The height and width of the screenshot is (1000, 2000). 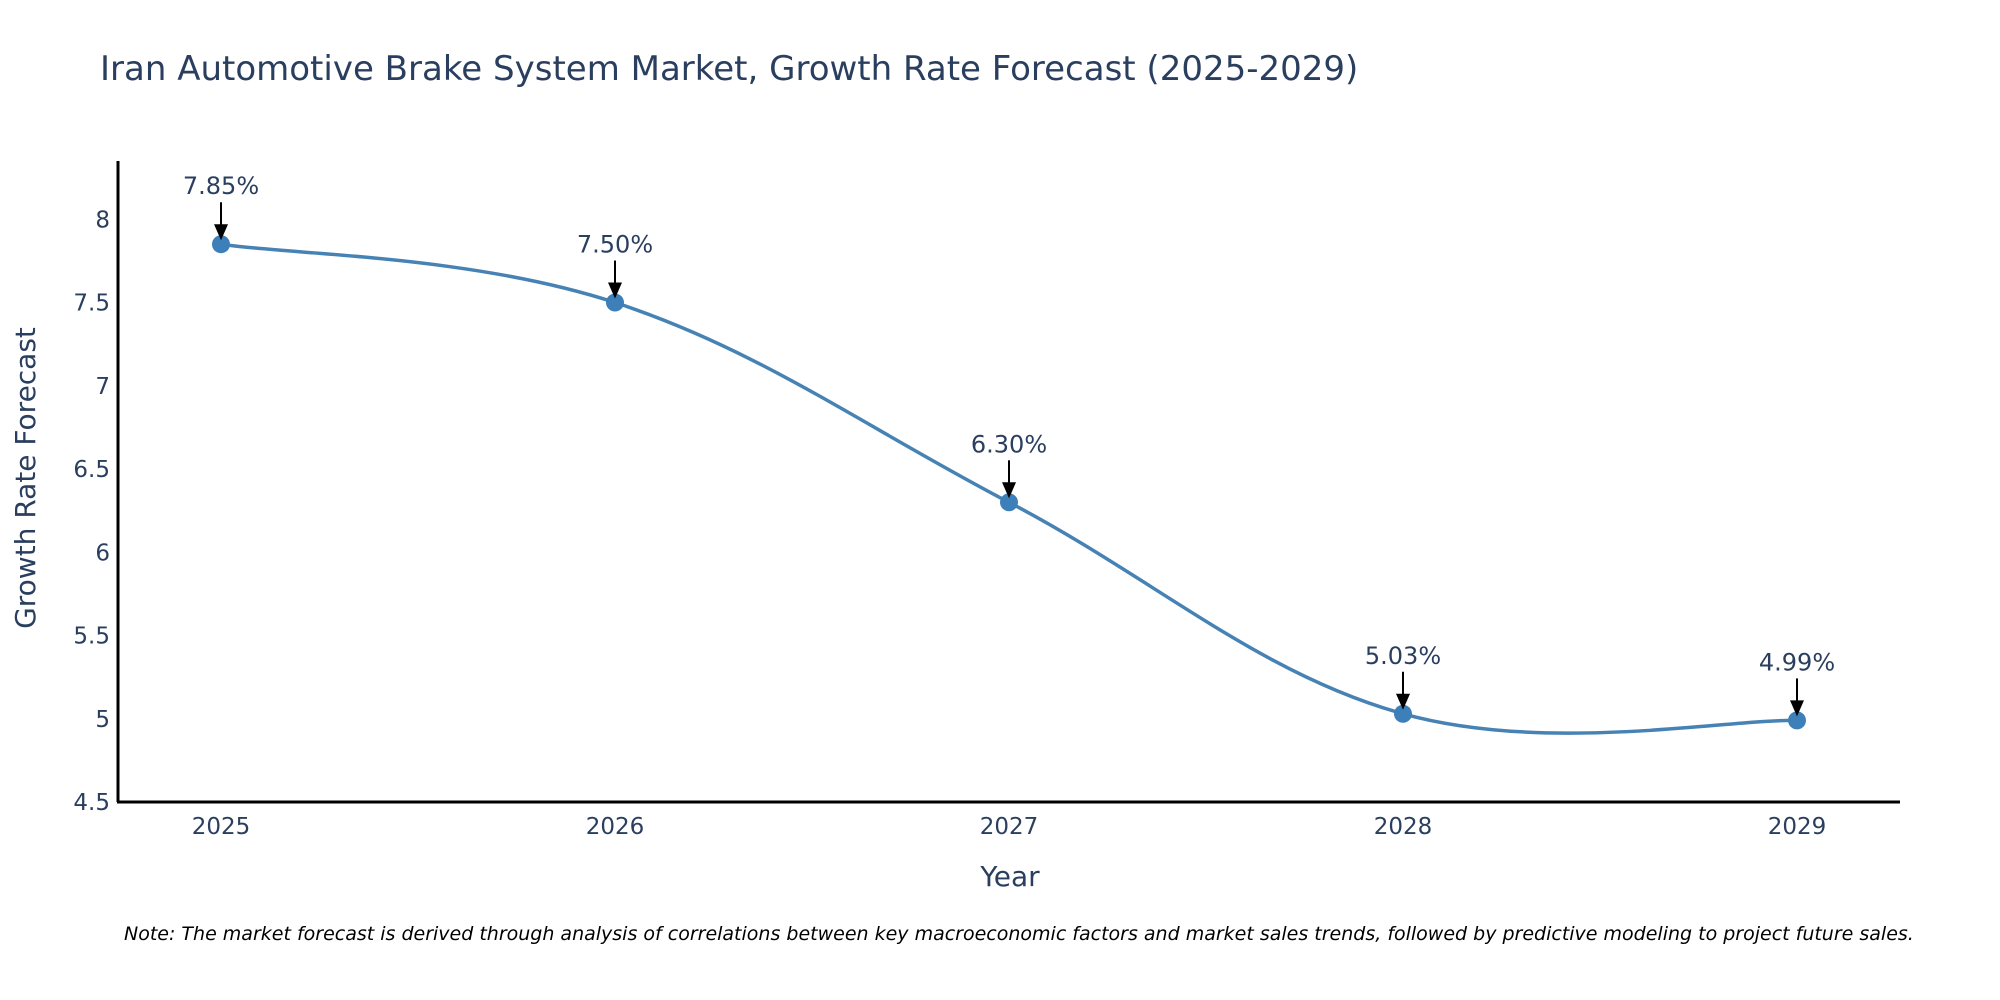 What do you see at coordinates (1009, 876) in the screenshot?
I see `x-axis-title: Year` at bounding box center [1009, 876].